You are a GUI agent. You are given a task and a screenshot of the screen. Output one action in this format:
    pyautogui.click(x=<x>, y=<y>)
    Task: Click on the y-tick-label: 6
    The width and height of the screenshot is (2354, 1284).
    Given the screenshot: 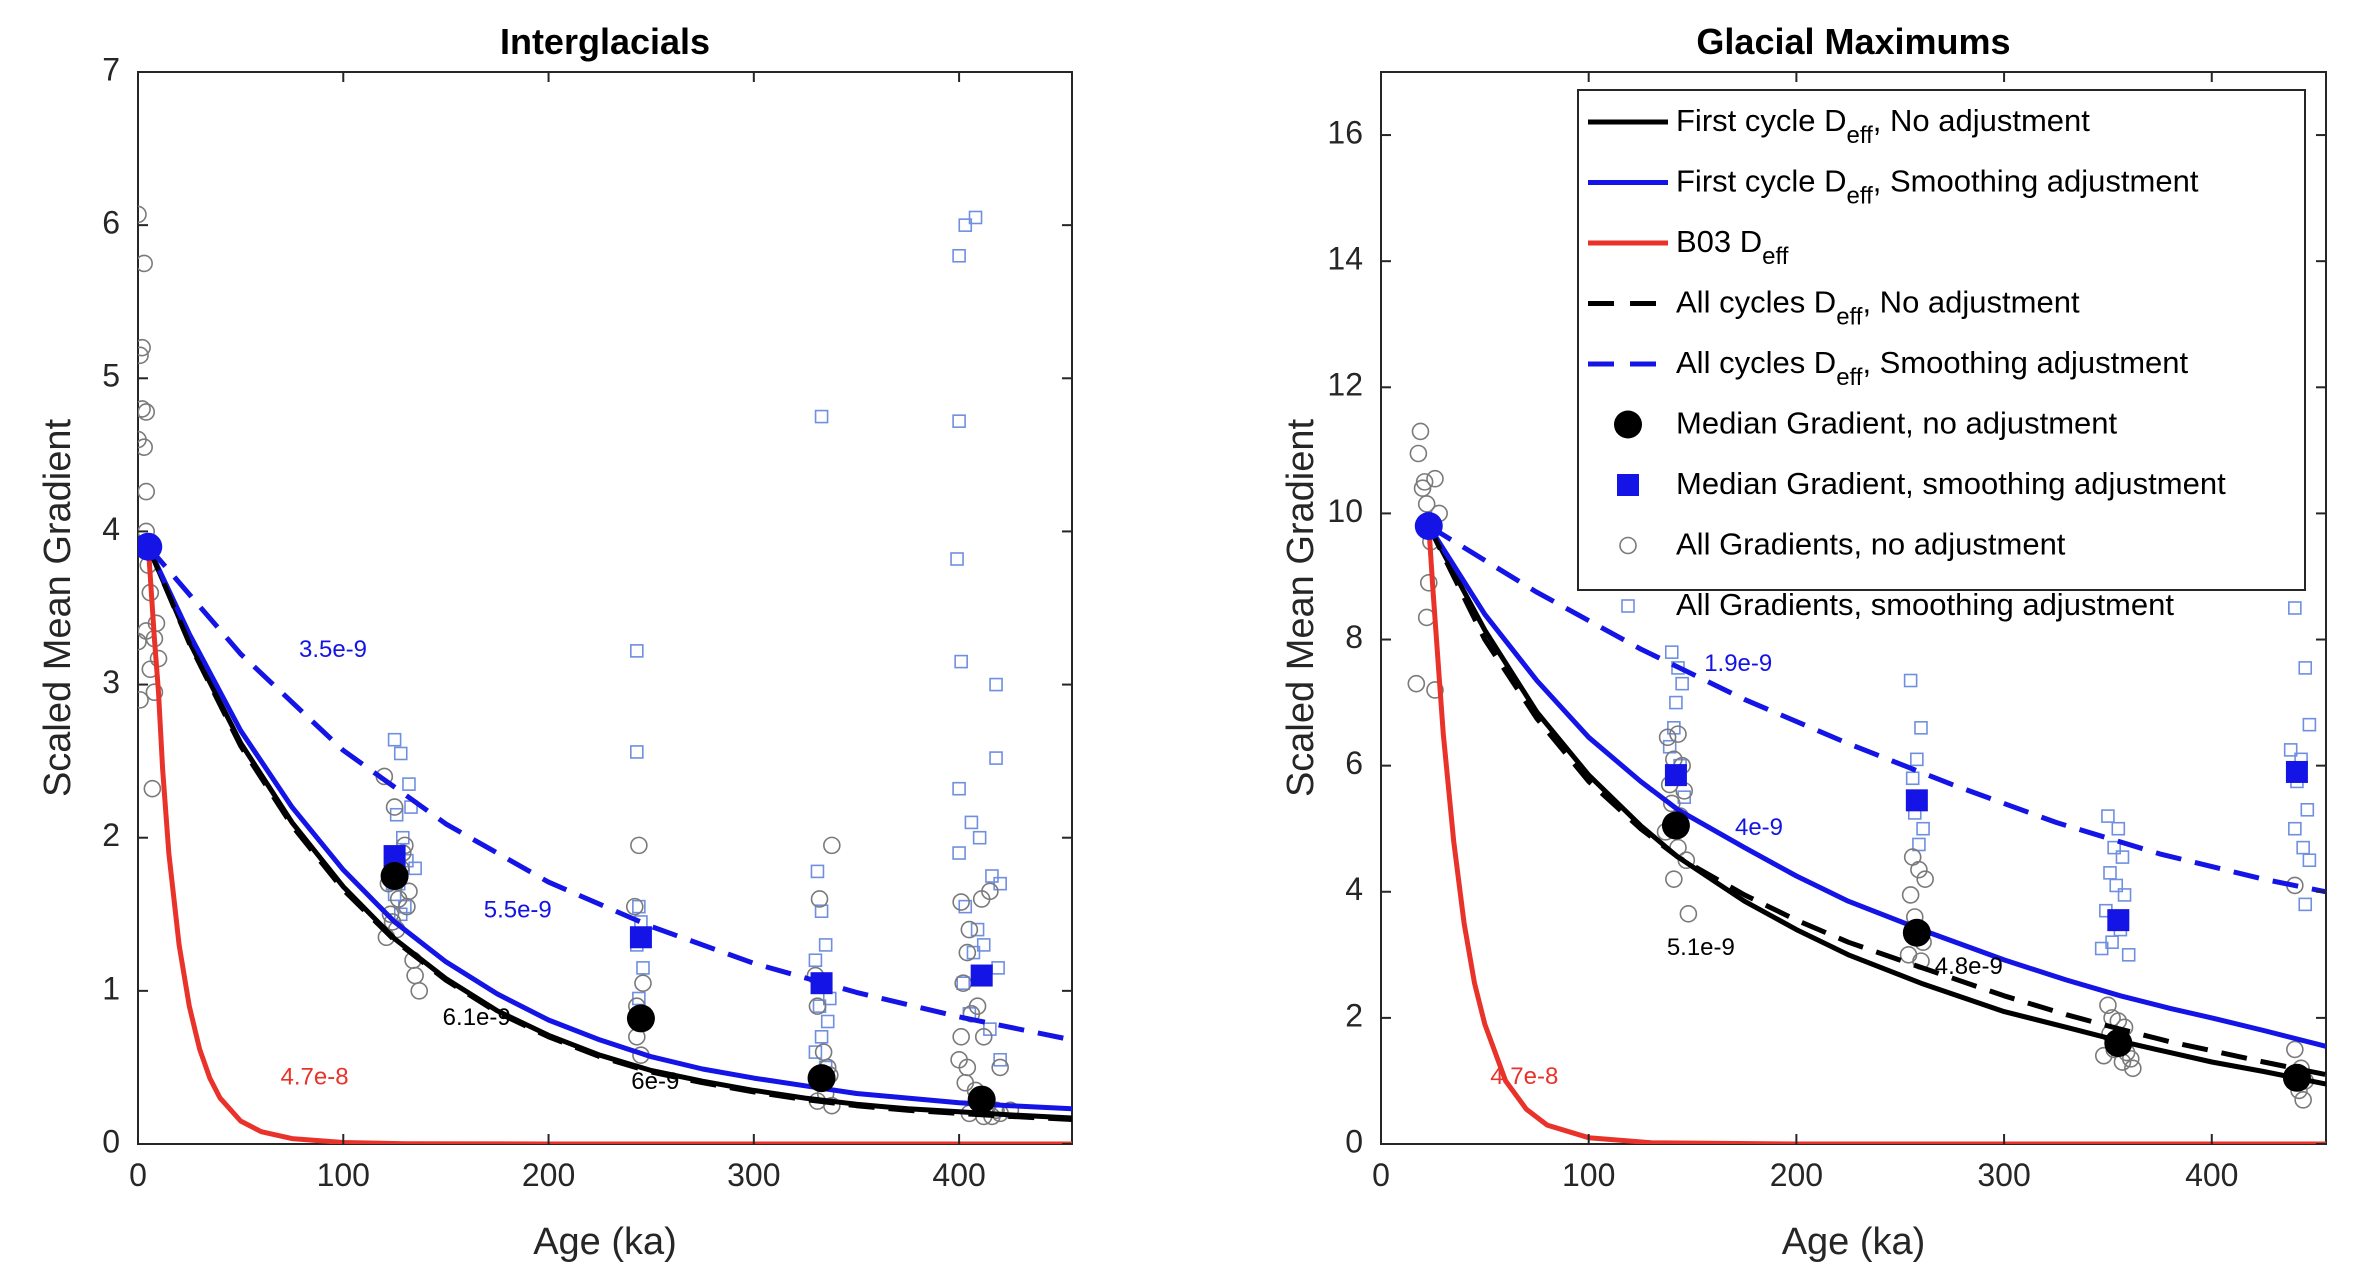 What is the action you would take?
    pyautogui.click(x=1354, y=763)
    